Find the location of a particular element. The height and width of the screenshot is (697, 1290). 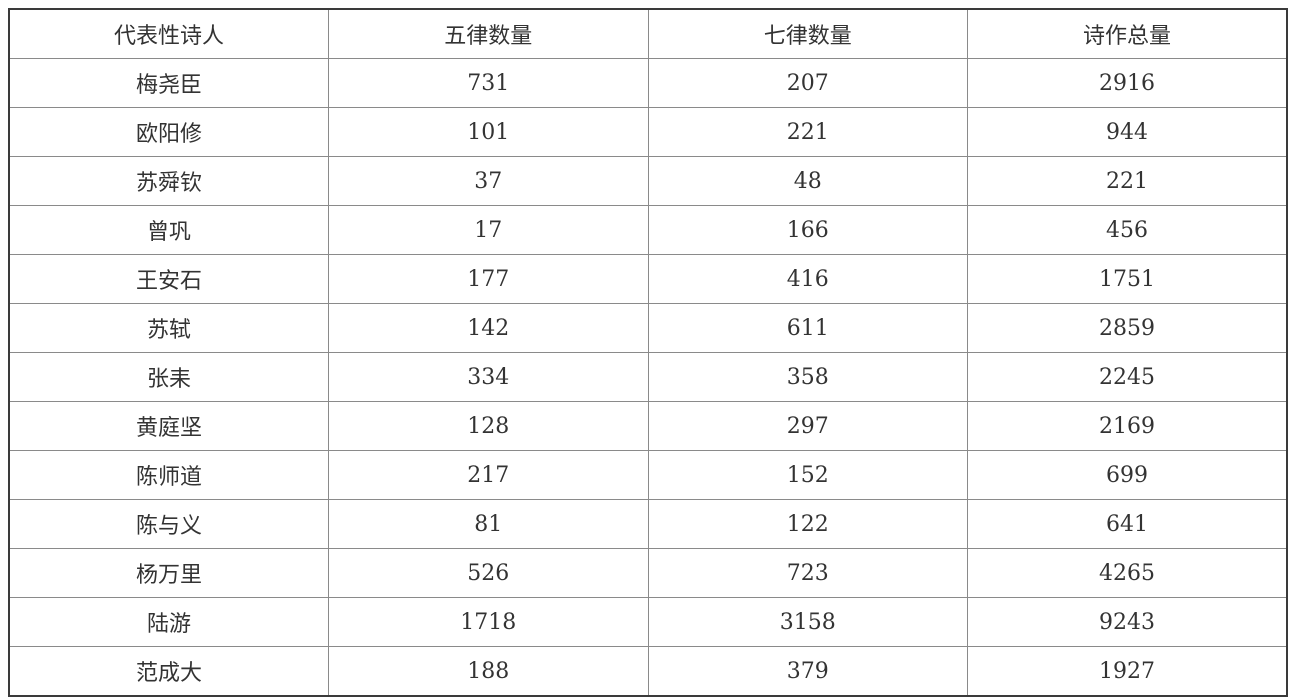

table-row: 范成大 188 379 1927 is located at coordinates (648, 671).